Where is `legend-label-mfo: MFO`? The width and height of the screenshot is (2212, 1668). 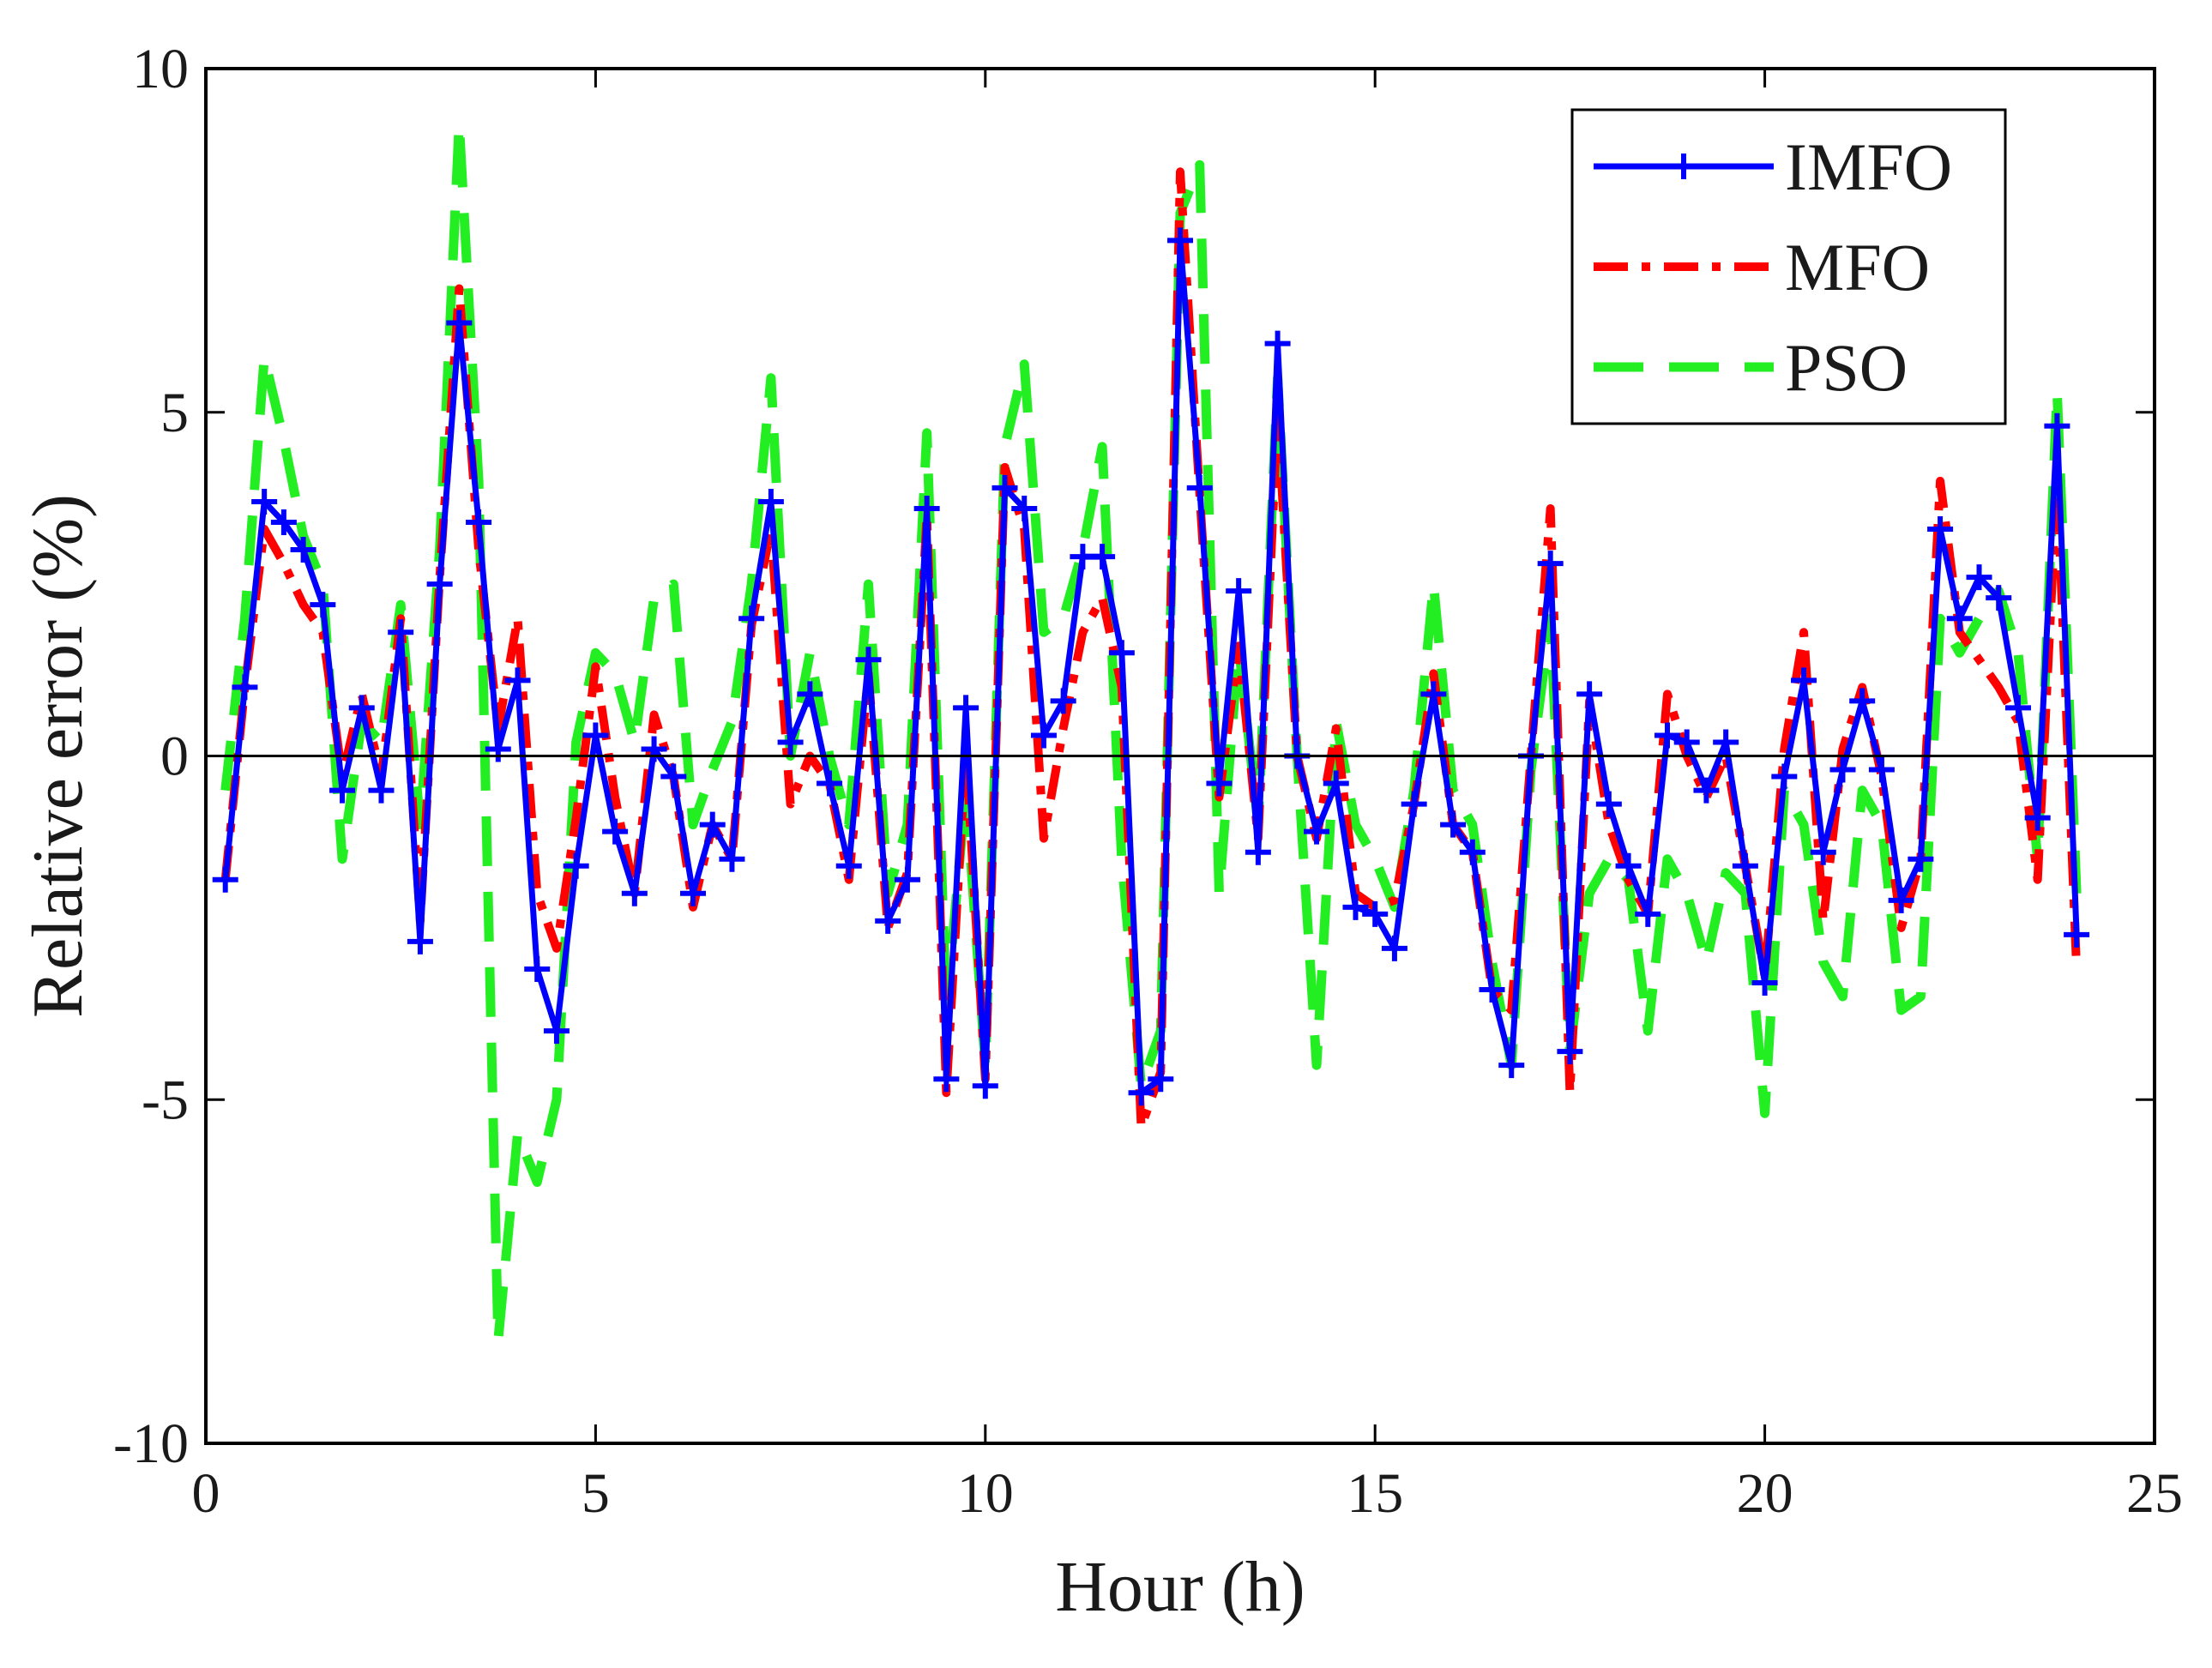
legend-label-mfo: MFO is located at coordinates (1857, 267).